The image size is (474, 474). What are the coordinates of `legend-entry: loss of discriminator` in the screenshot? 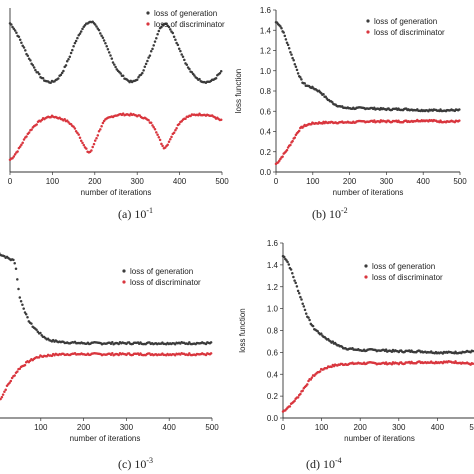 It's located at (189, 24).